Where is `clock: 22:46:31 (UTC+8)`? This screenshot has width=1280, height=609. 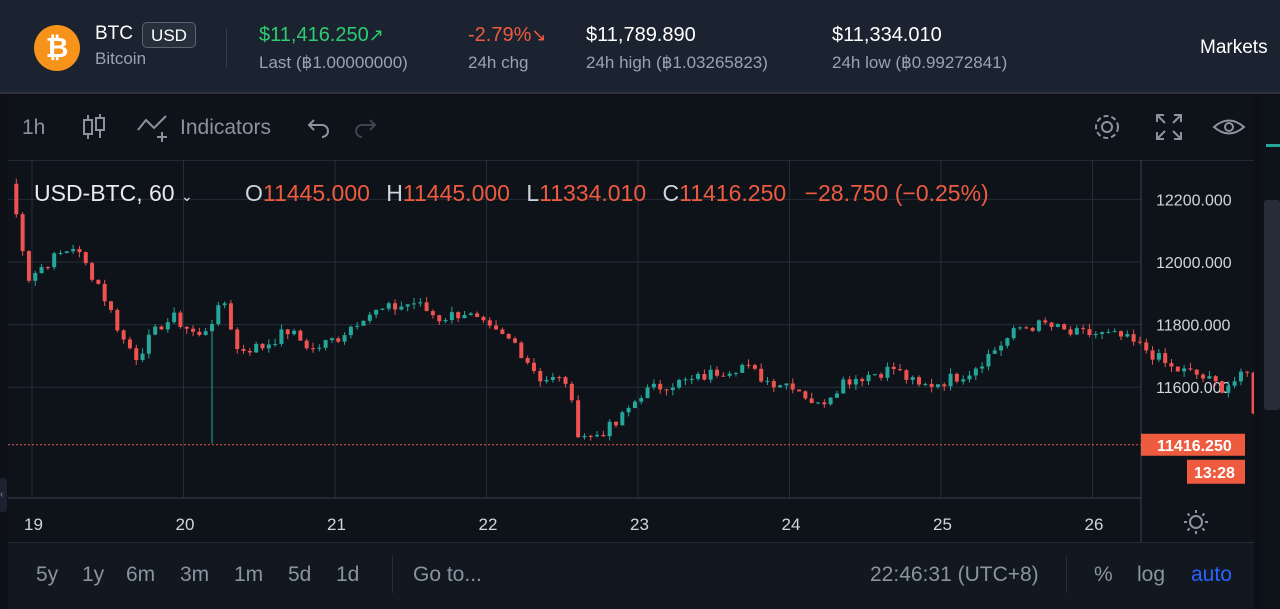
clock: 22:46:31 (UTC+8) is located at coordinates (954, 574).